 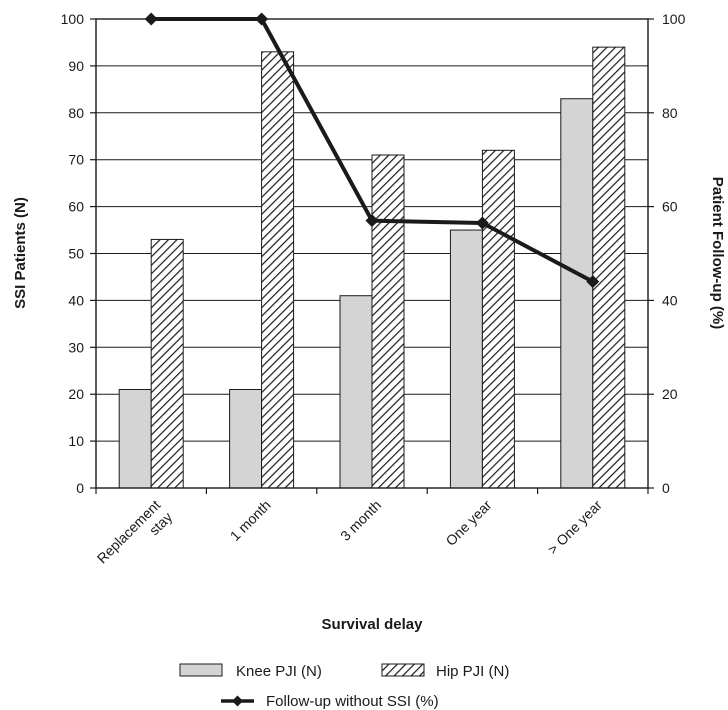 What do you see at coordinates (76, 300) in the screenshot?
I see `y-tick-label: 40` at bounding box center [76, 300].